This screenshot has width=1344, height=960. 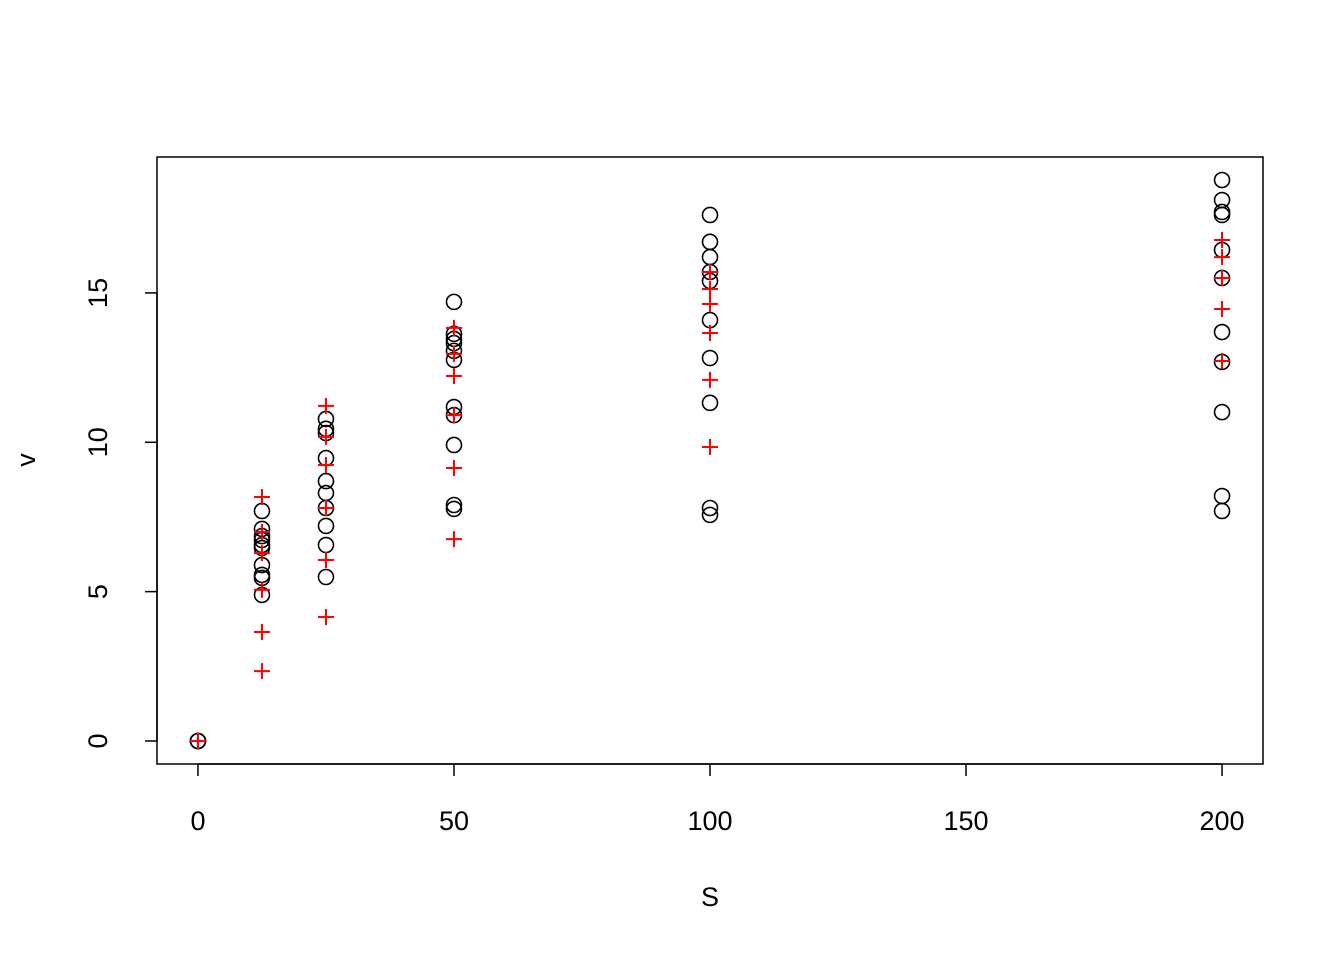 I want to click on x-axis-label: S, so click(x=710, y=897).